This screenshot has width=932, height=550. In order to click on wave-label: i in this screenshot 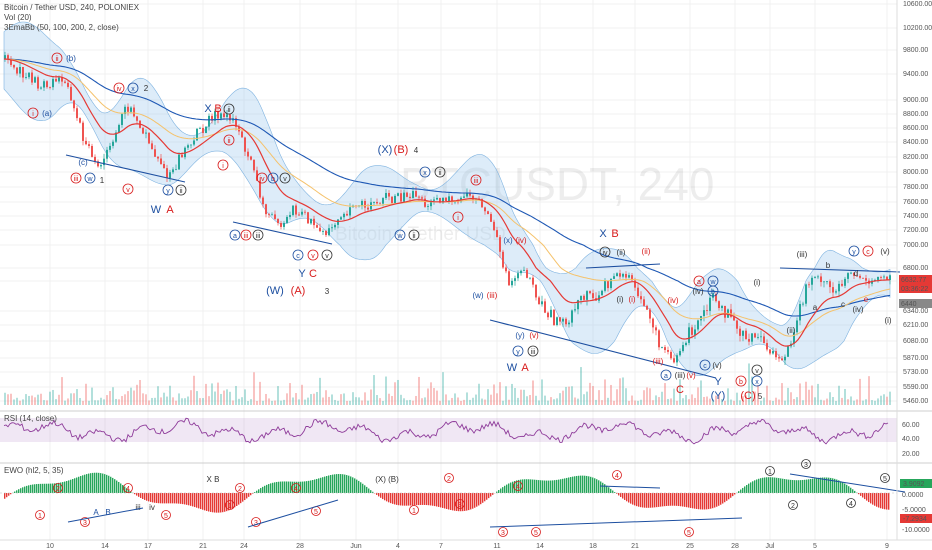, I will do `click(458, 218)`.